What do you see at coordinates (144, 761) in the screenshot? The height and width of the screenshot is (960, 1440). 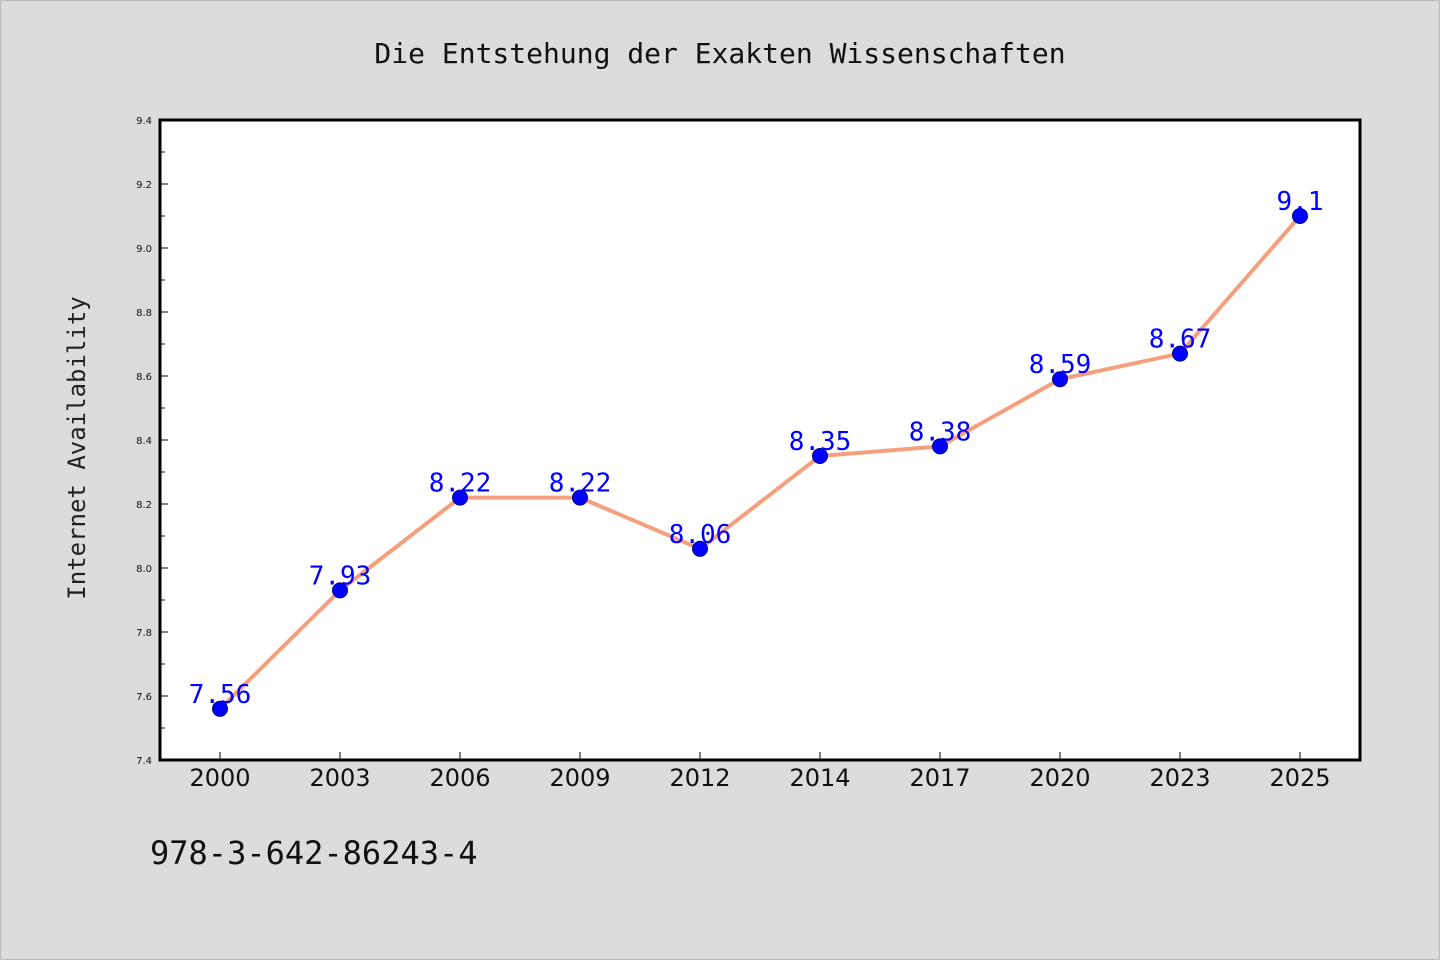 I see `y-tick-label: 7.4` at bounding box center [144, 761].